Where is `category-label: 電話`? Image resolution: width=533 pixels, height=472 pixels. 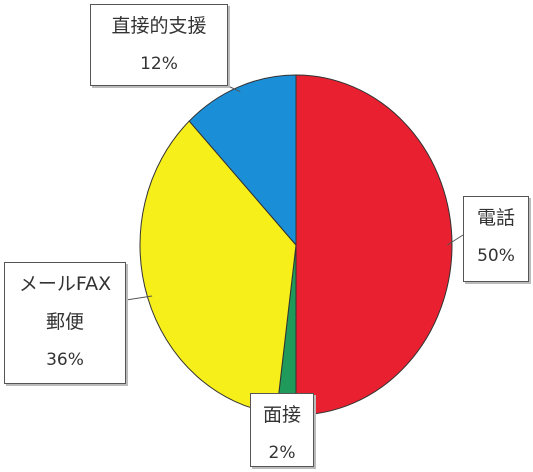 category-label: 電話 is located at coordinates (495, 218).